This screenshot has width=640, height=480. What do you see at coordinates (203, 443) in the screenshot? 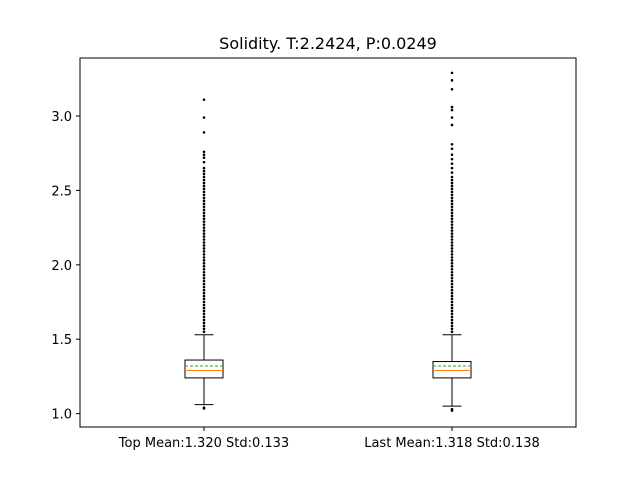
I see `x-tick-label: Top Mean:1.320 Std:0.133` at bounding box center [203, 443].